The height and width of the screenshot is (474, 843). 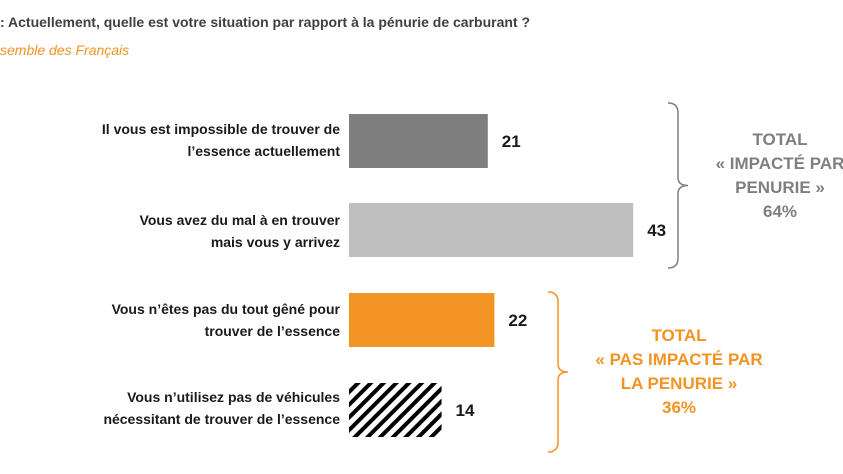 What do you see at coordinates (233, 397) in the screenshot?
I see `category-label-line: Vous n’utilisez pas de véhicules` at bounding box center [233, 397].